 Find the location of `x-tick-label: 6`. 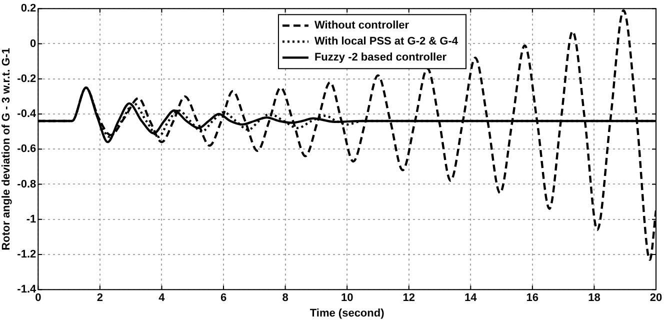

x-tick-label: 6 is located at coordinates (223, 298).